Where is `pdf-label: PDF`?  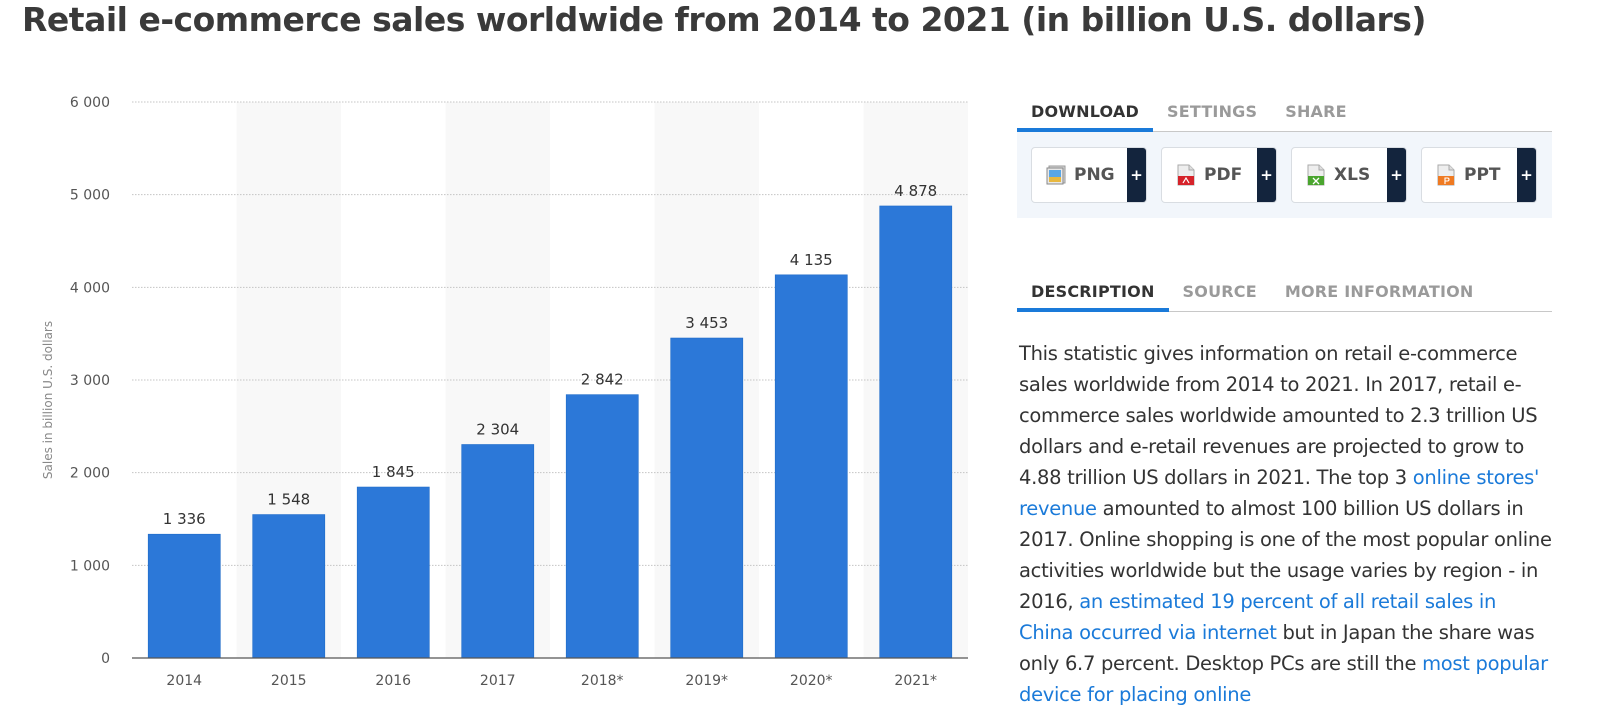 pdf-label: PDF is located at coordinates (1223, 175).